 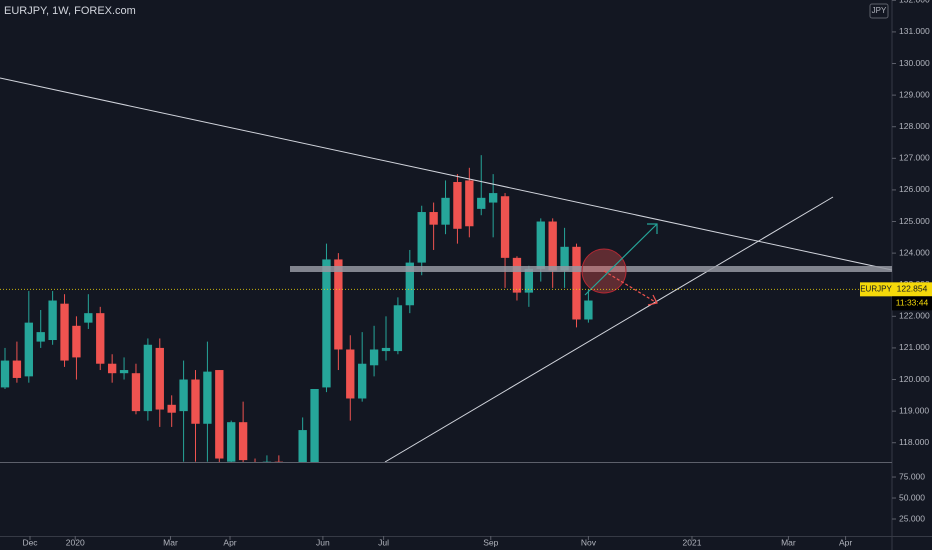 What do you see at coordinates (490, 542) in the screenshot?
I see `x-tick-label: Sep` at bounding box center [490, 542].